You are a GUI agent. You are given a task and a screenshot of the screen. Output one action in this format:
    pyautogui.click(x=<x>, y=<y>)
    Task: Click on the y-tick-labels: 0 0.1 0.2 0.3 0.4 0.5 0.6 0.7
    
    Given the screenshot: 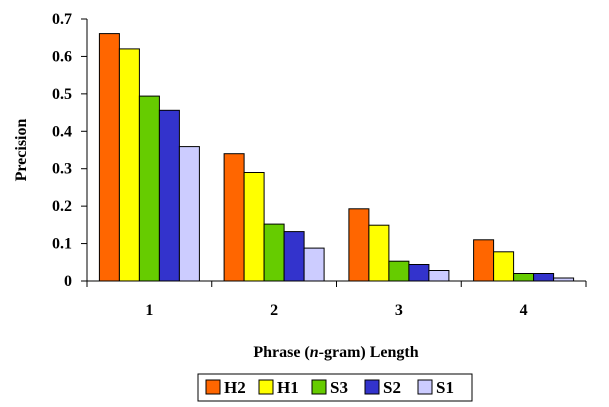 What is the action you would take?
    pyautogui.click(x=62, y=150)
    